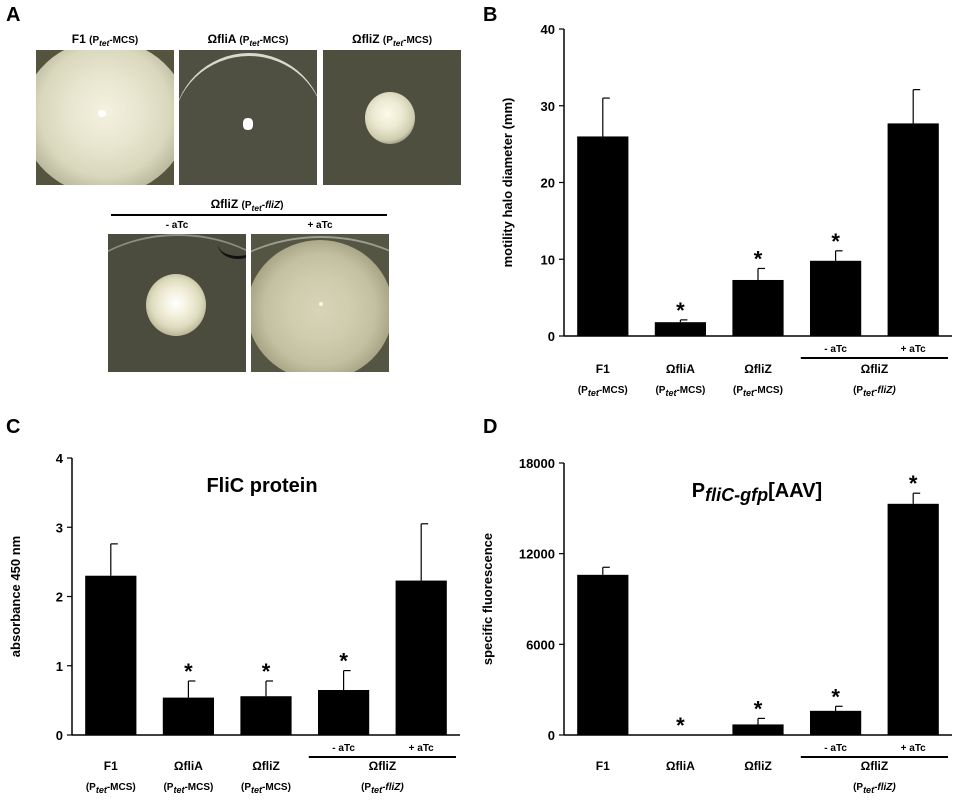  I want to click on chart-title: PfliC-gfp[AAV], so click(757, 492).